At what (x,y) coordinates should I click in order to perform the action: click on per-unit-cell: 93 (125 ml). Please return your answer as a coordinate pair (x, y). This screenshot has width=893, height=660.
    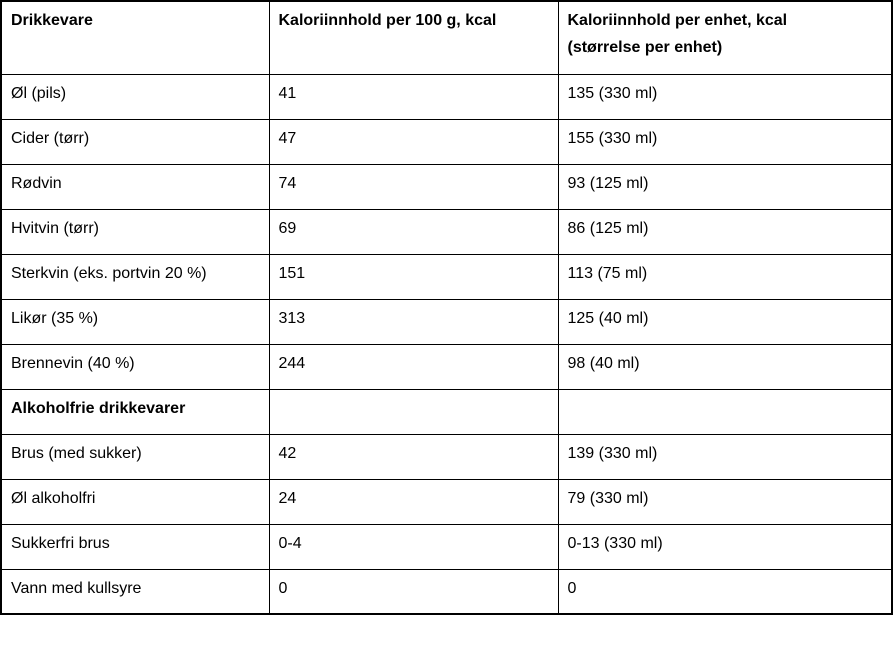
    Looking at the image, I should click on (725, 186).